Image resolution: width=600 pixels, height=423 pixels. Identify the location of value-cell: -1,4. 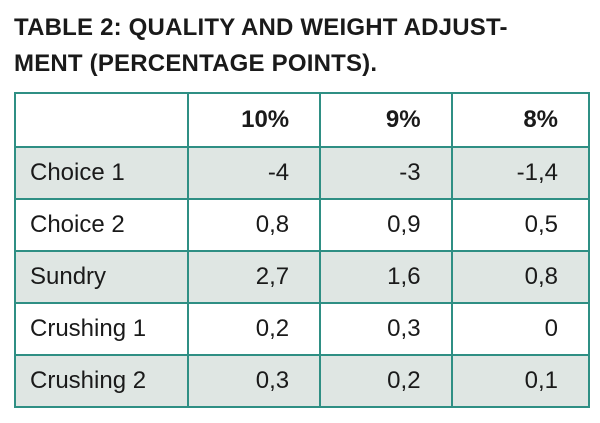
(520, 173).